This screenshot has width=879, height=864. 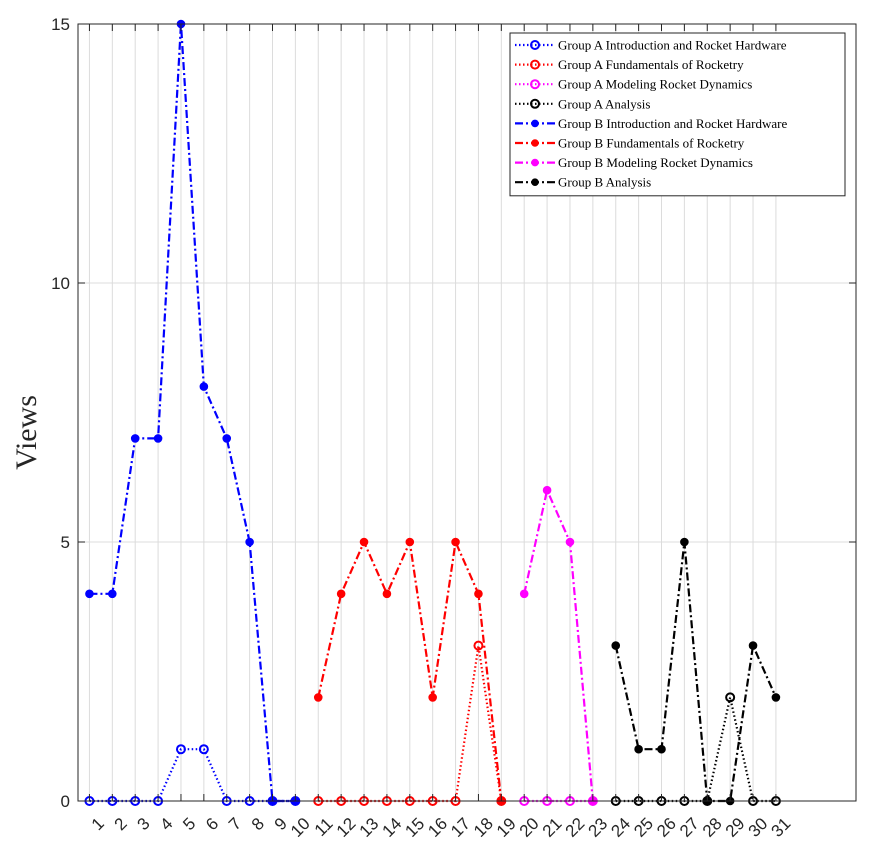 I want to click on x-tick-label: 31, so click(x=781, y=827).